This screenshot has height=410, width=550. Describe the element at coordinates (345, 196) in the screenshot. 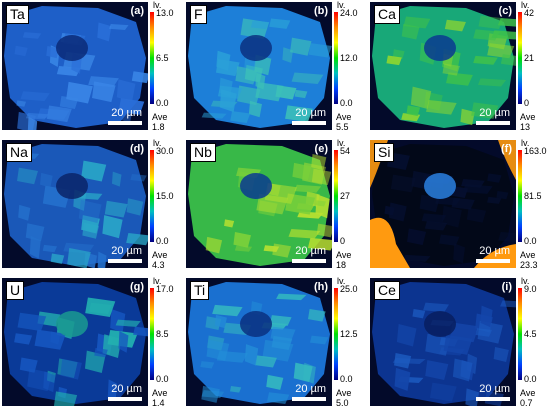

I see `scale-mid: 27` at that location.